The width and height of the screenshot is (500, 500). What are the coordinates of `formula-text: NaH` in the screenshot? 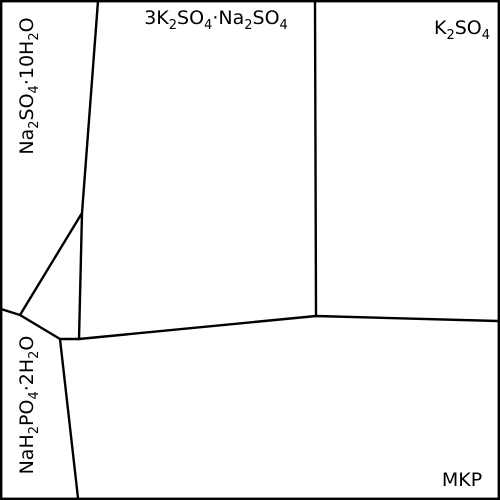 It's located at (27, 454).